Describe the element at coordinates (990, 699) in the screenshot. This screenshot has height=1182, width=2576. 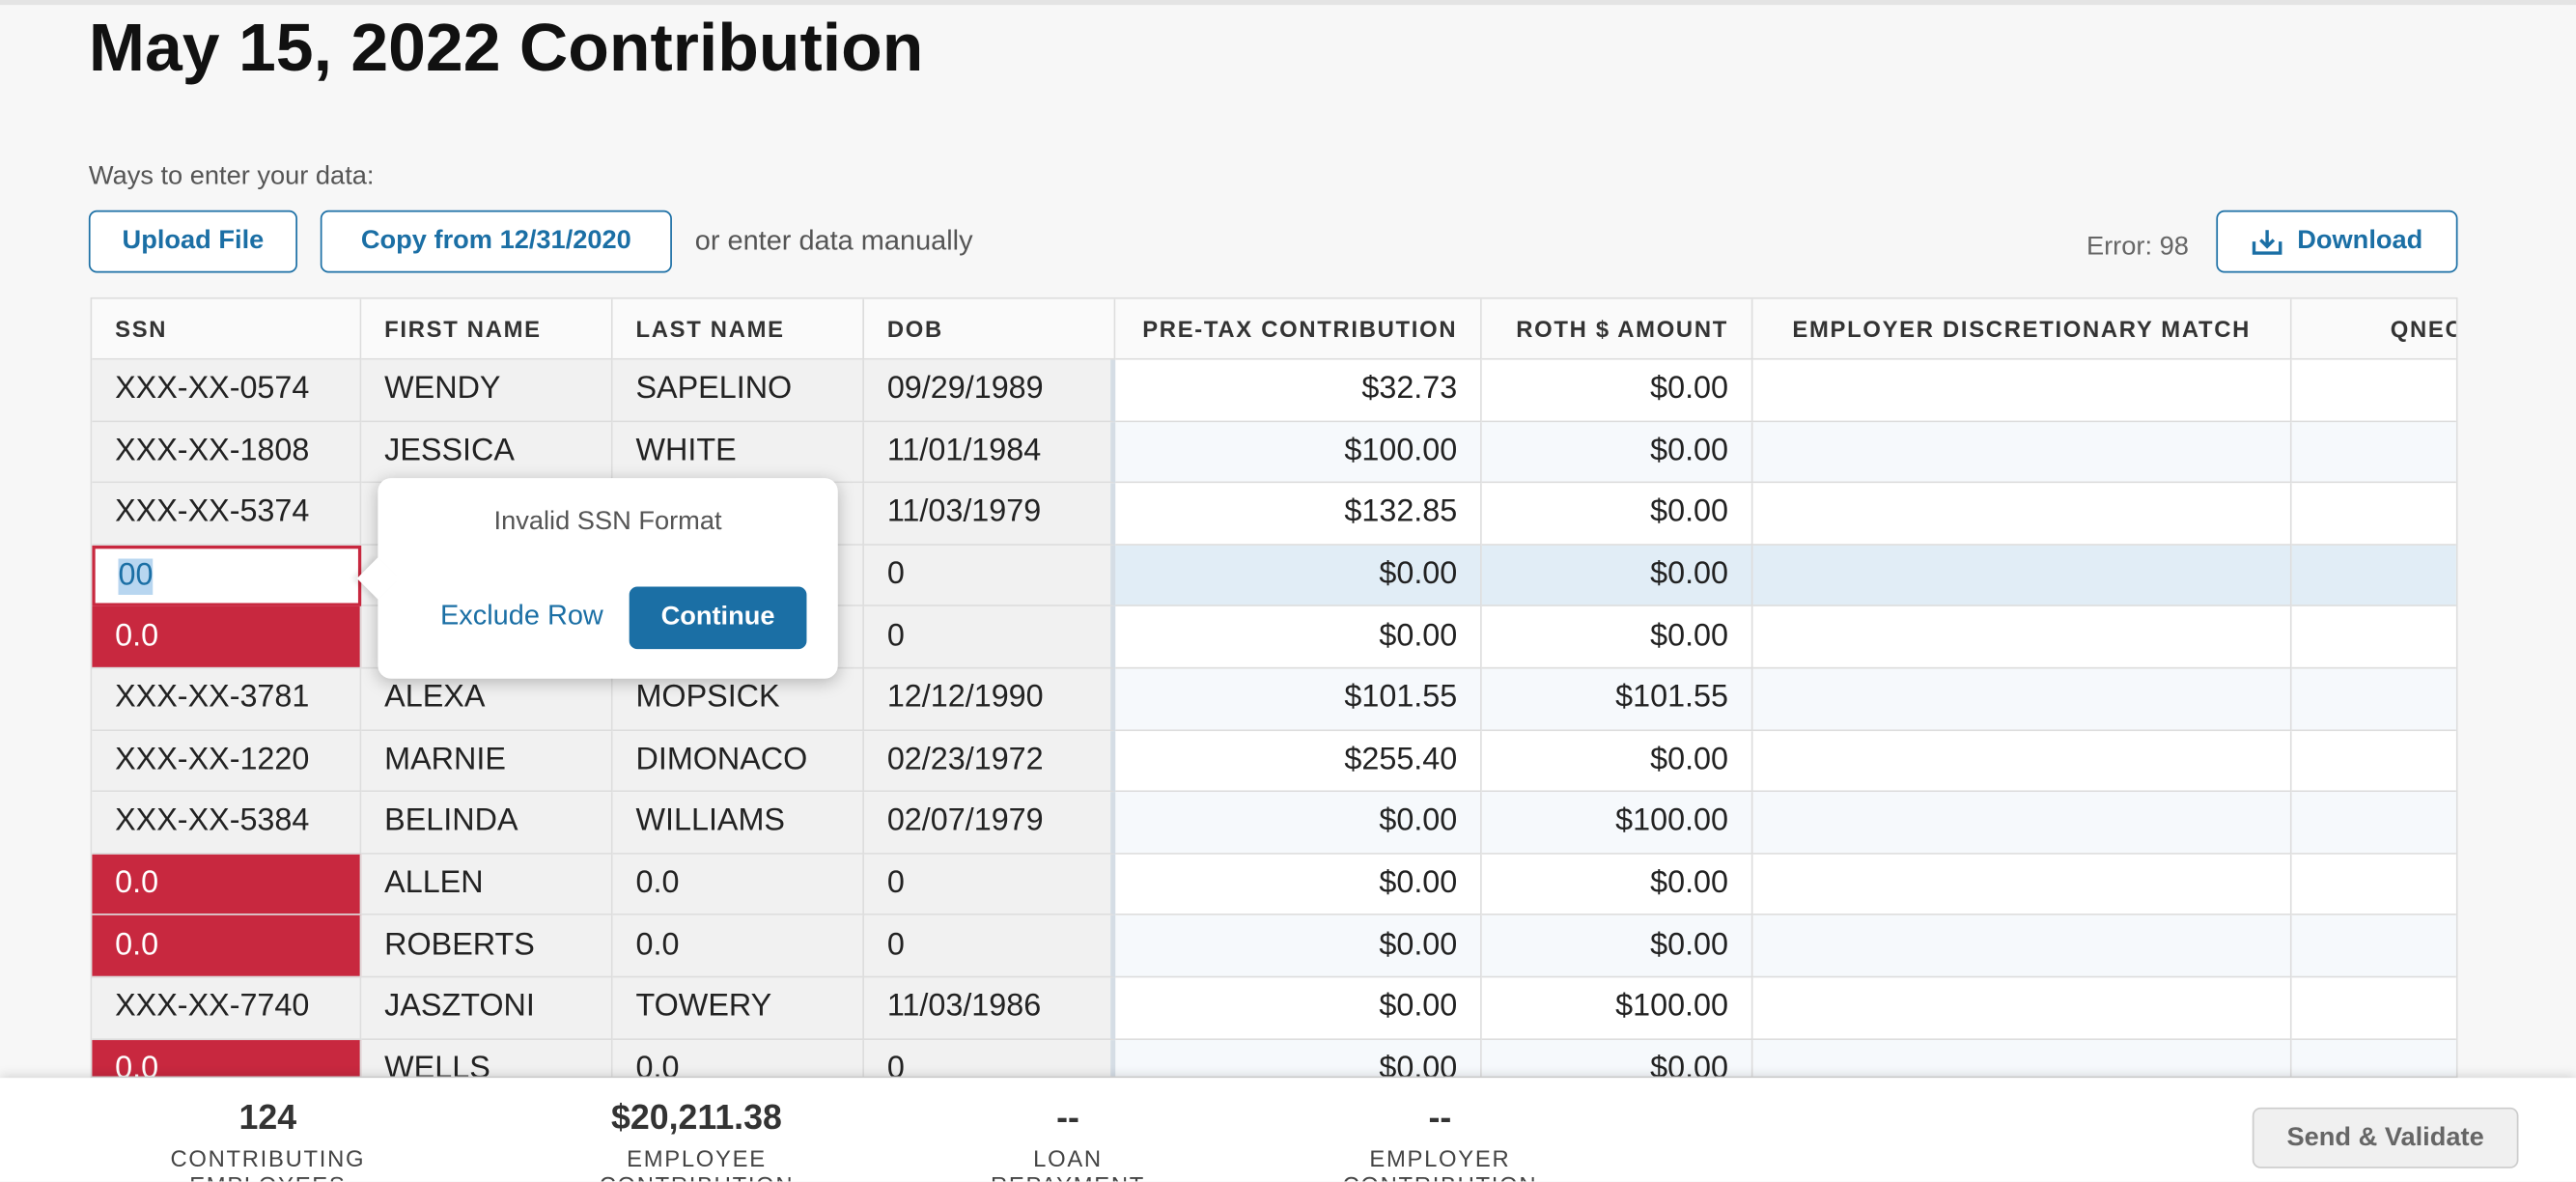
I see `table-cell: 12/12/1990` at that location.